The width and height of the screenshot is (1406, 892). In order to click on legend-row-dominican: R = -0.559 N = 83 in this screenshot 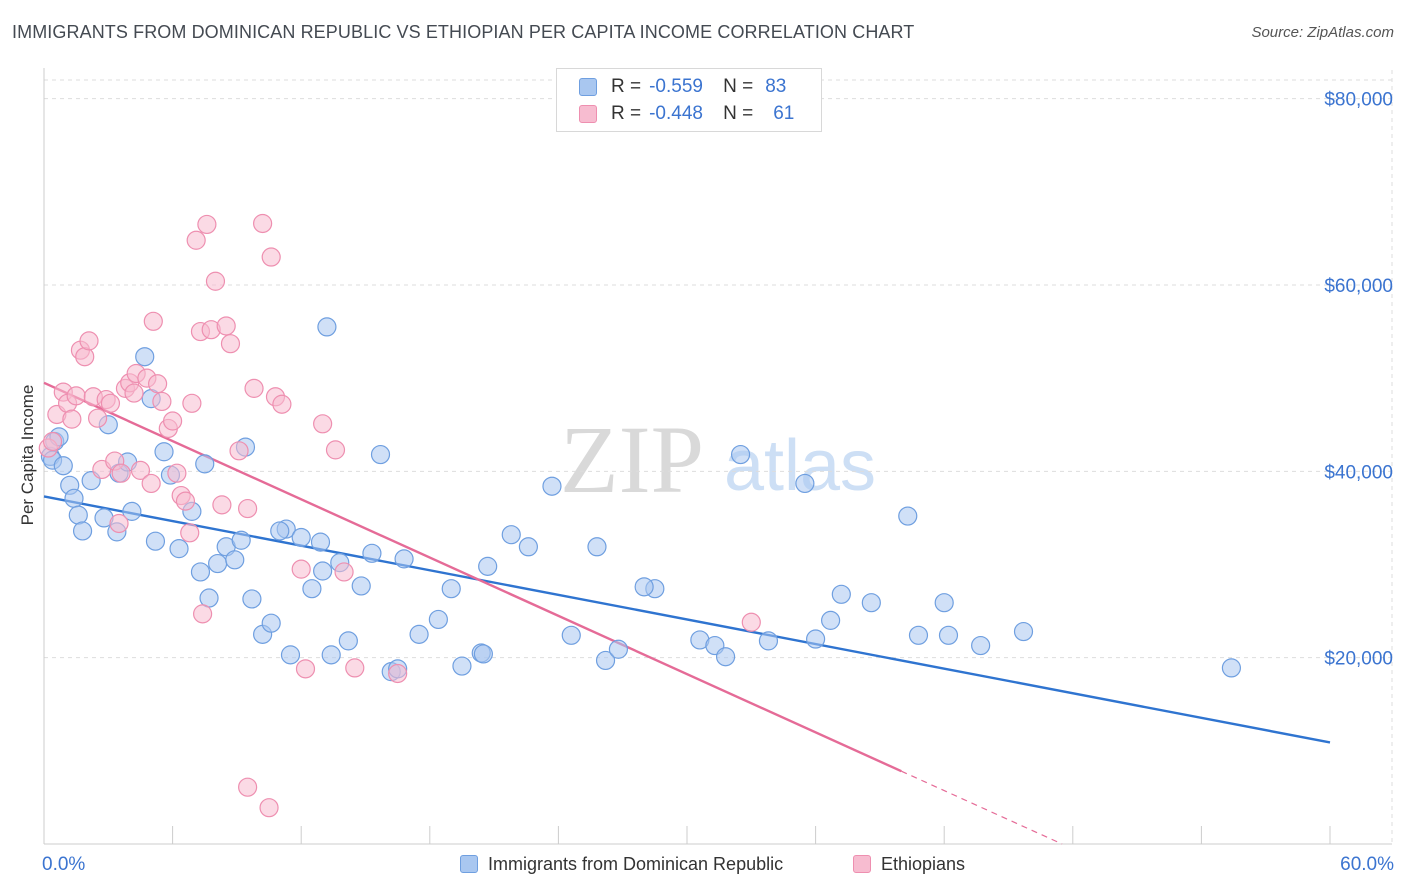, I will do `click(682, 87)`.